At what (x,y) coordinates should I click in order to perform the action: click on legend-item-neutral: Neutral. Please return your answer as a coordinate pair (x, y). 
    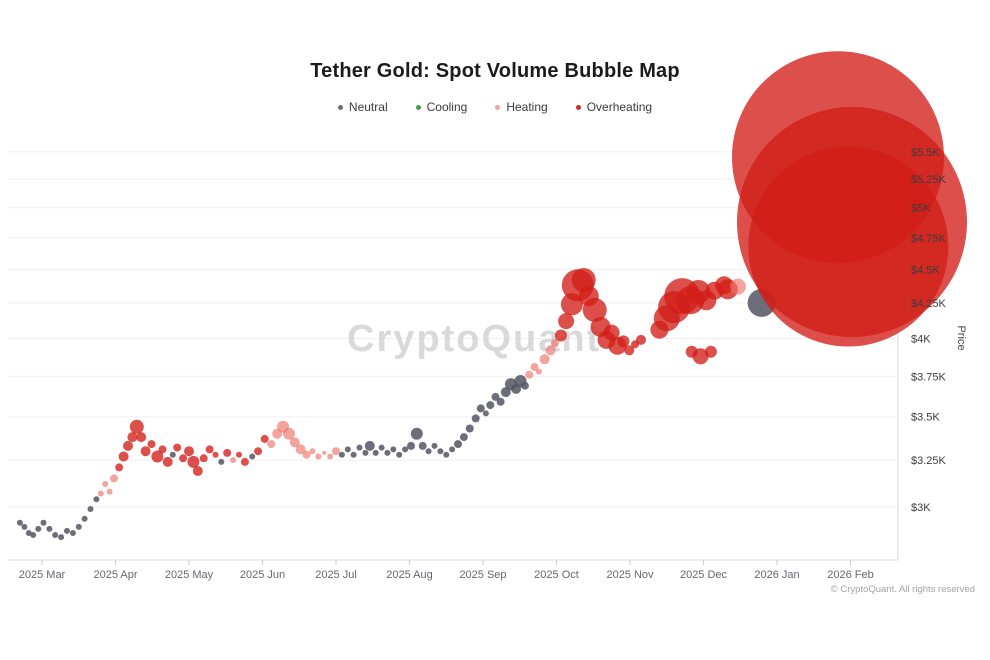
    Looking at the image, I should click on (362, 107).